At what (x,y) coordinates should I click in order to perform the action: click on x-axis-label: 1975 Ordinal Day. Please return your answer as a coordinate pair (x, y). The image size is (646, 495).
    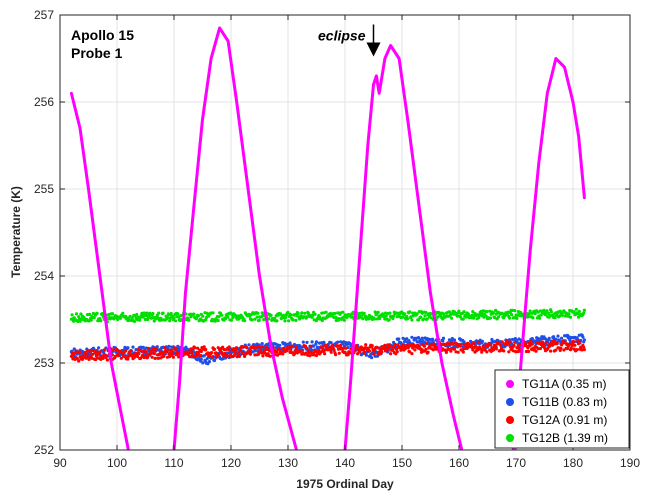
    Looking at the image, I should click on (345, 484).